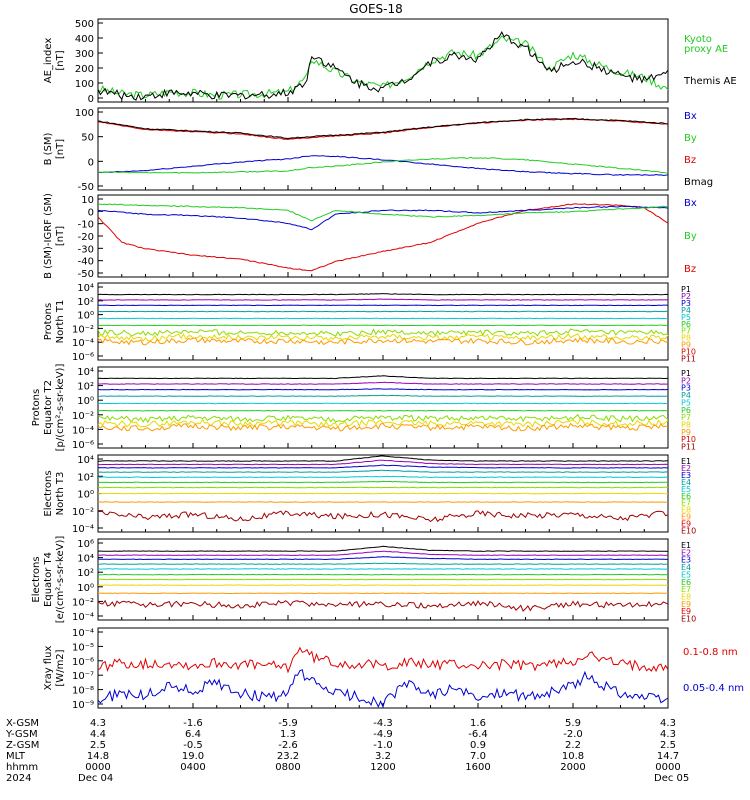 The height and width of the screenshot is (800, 750). I want to click on legend-entry: P5, so click(686, 317).